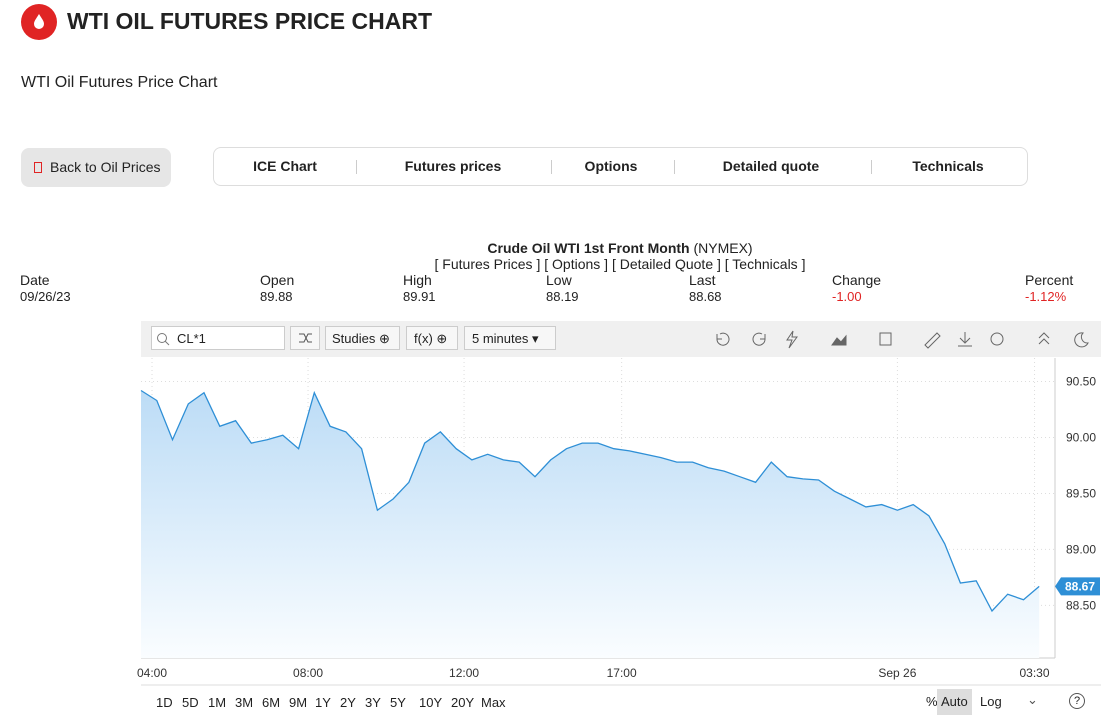 This screenshot has height=722, width=1119. What do you see at coordinates (250, 21) in the screenshot?
I see `page-title: WTI OIL FUTURES PRICE CHART` at bounding box center [250, 21].